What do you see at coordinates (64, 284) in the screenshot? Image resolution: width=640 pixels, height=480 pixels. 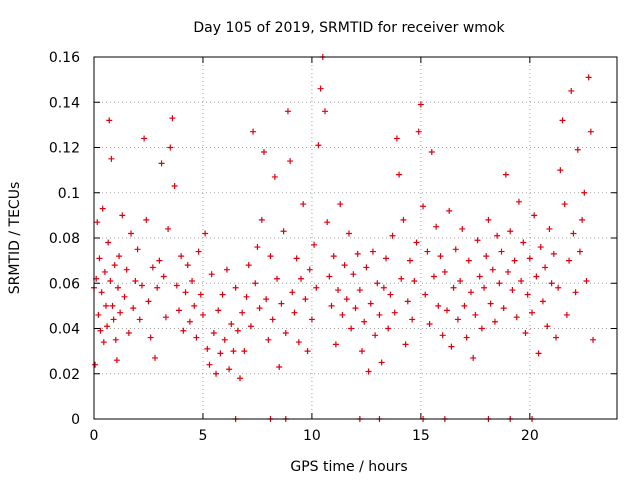 I see `y-tick-label: 0.06` at bounding box center [64, 284].